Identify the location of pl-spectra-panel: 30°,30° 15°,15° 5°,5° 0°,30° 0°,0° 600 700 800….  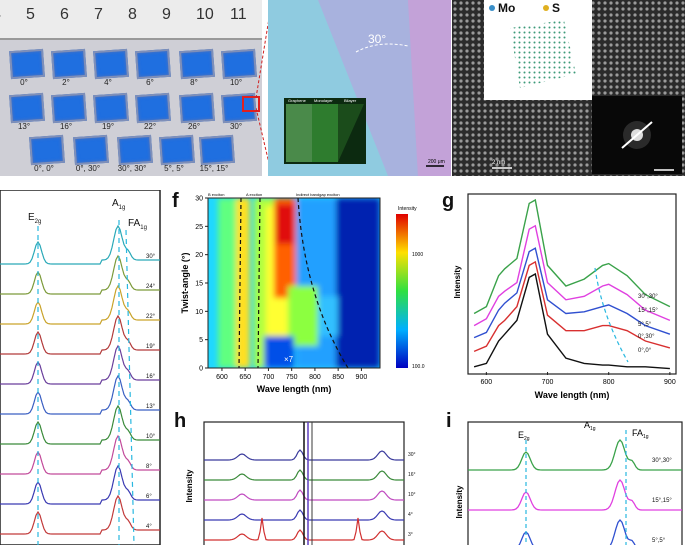
(565, 296).